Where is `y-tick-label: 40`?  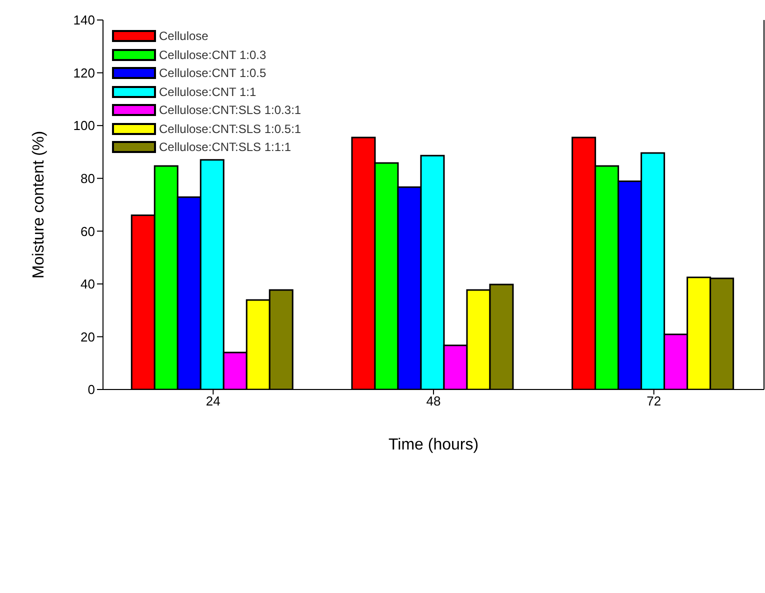
y-tick-label: 40 is located at coordinates (87, 284).